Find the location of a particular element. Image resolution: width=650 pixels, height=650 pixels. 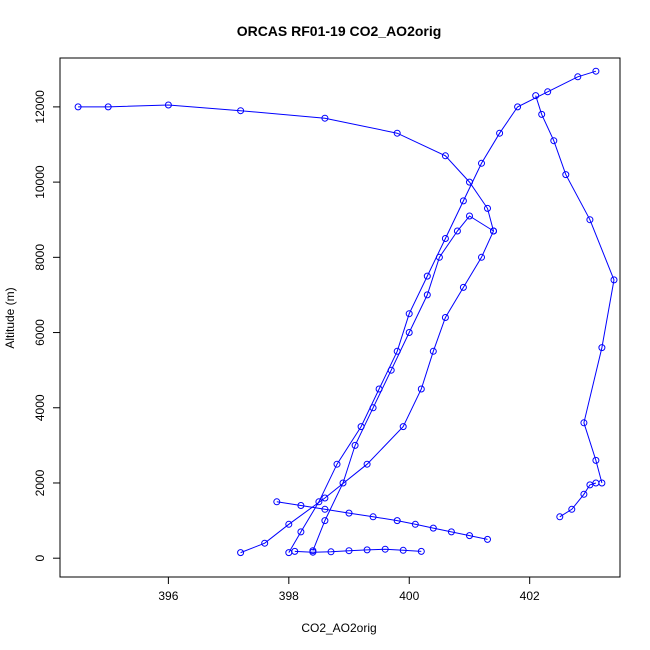

y-tick-label: 4000 is located at coordinates (40, 407).